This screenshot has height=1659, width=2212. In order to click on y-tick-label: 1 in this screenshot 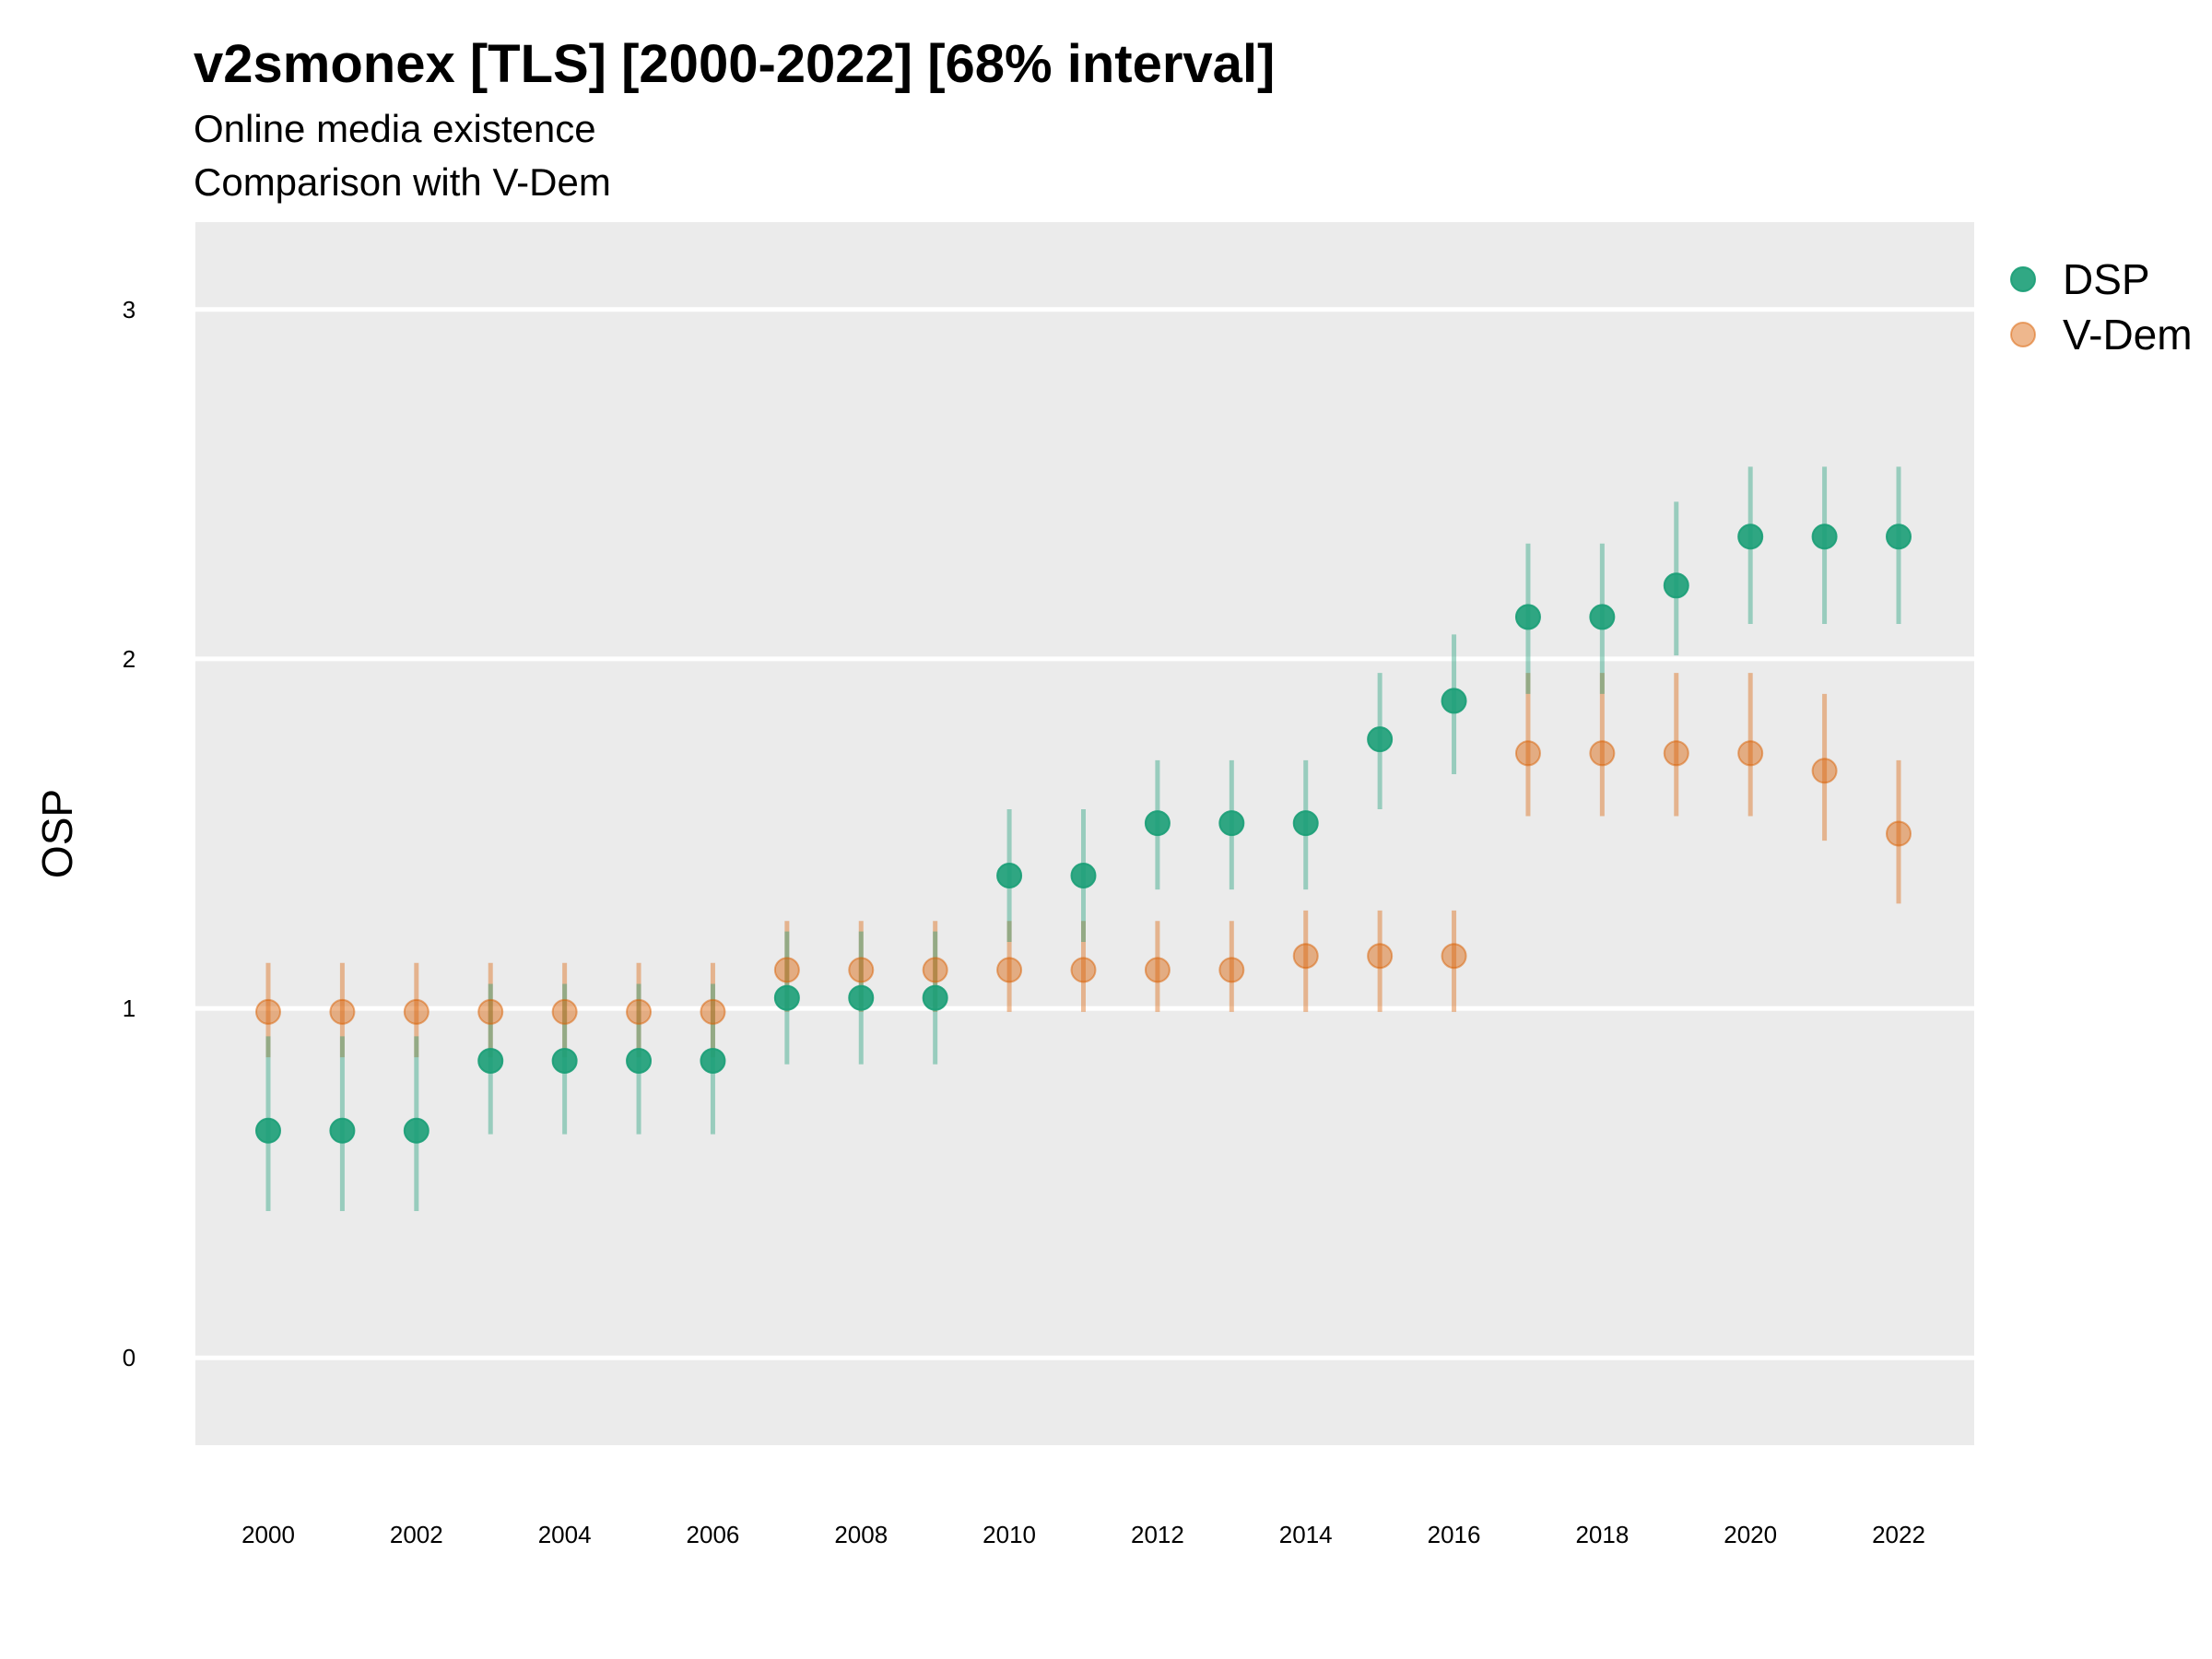, I will do `click(129, 1008)`.